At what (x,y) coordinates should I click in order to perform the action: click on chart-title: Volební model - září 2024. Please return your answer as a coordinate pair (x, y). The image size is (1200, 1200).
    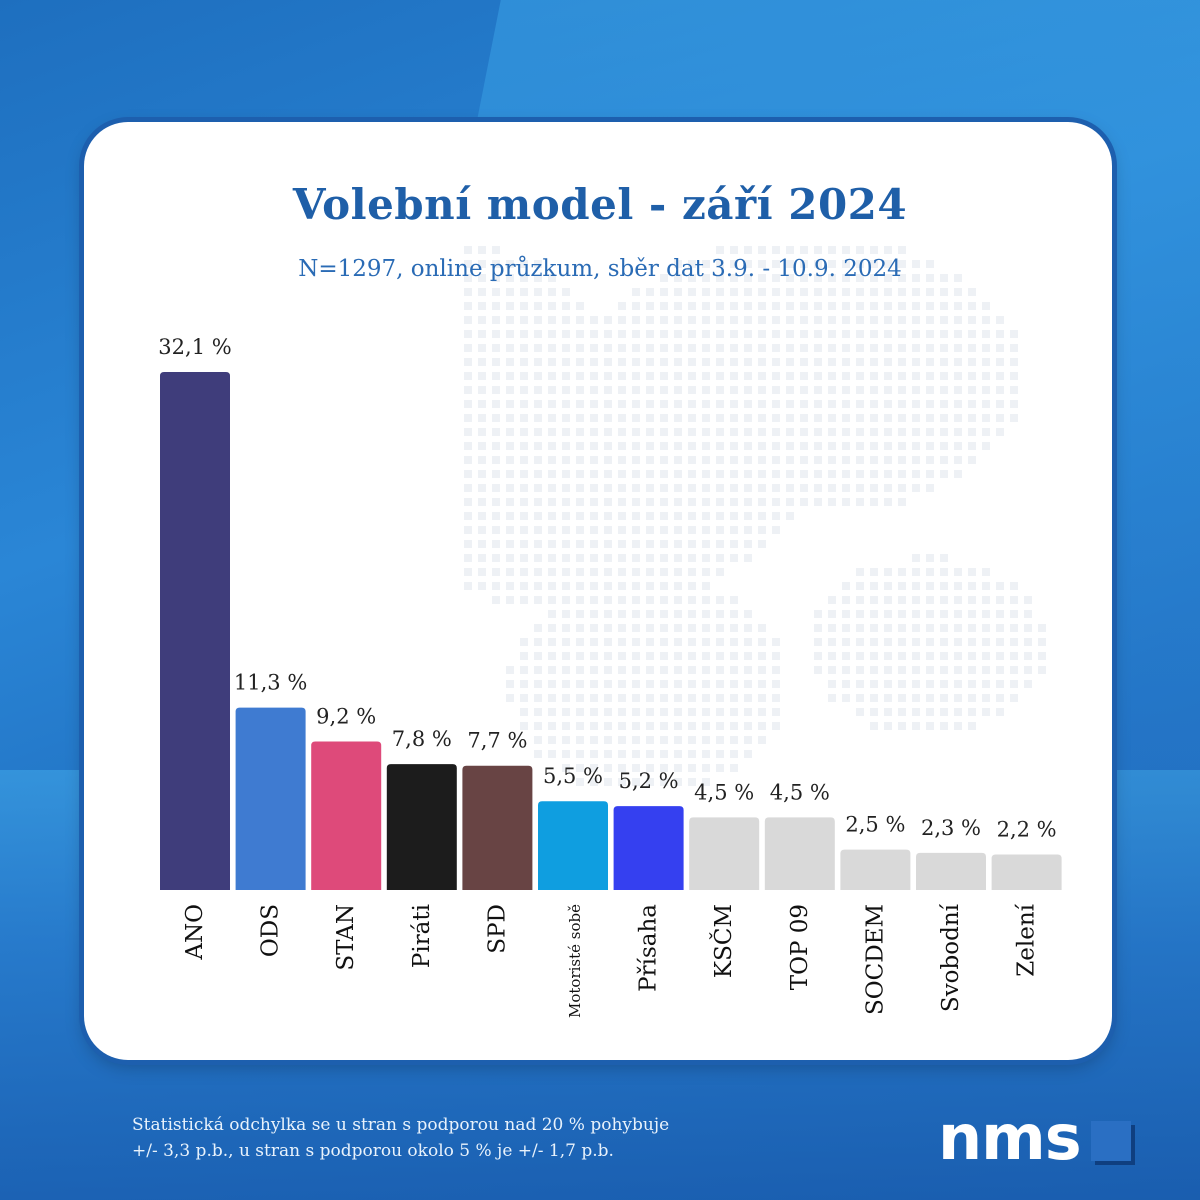
    Looking at the image, I should click on (600, 204).